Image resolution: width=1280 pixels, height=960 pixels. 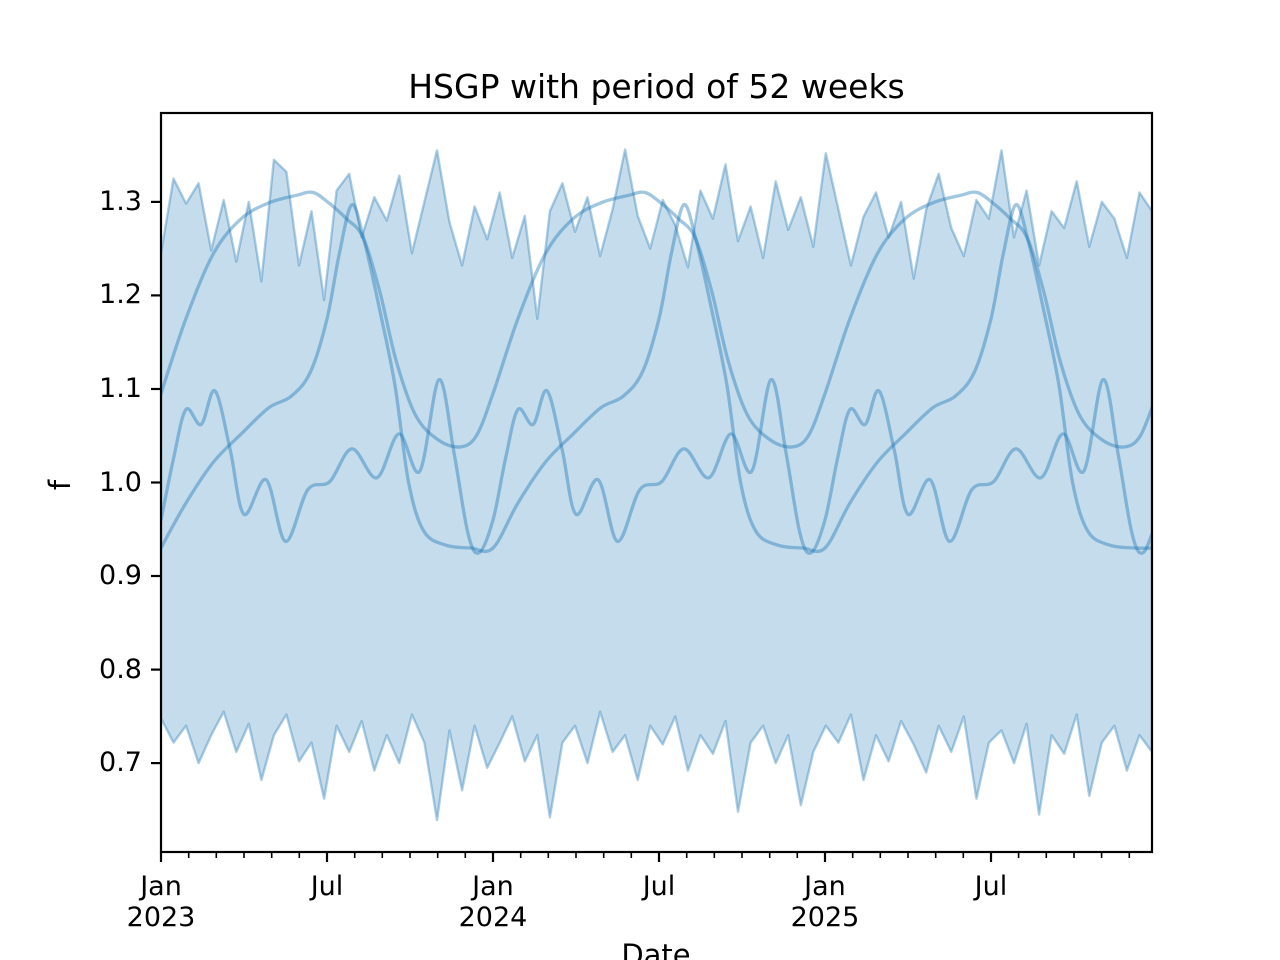 What do you see at coordinates (656, 86) in the screenshot?
I see `chart-title: HSGP with period of 52 weeks` at bounding box center [656, 86].